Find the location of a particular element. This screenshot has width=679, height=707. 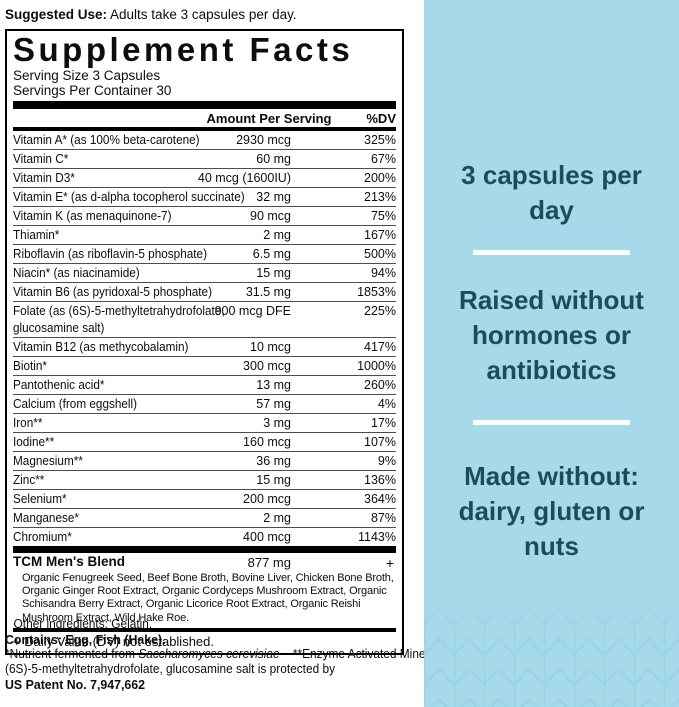

nutrient-dv: 500% is located at coordinates (380, 254).